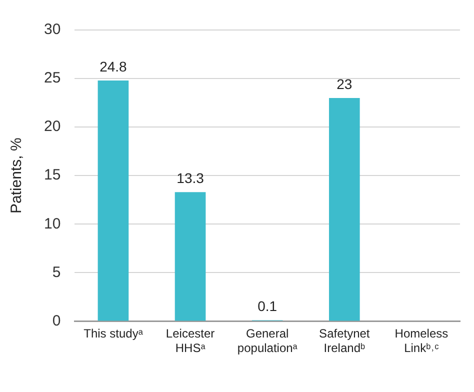  What do you see at coordinates (56, 321) in the screenshot?
I see `y-tick-label: 0` at bounding box center [56, 321].